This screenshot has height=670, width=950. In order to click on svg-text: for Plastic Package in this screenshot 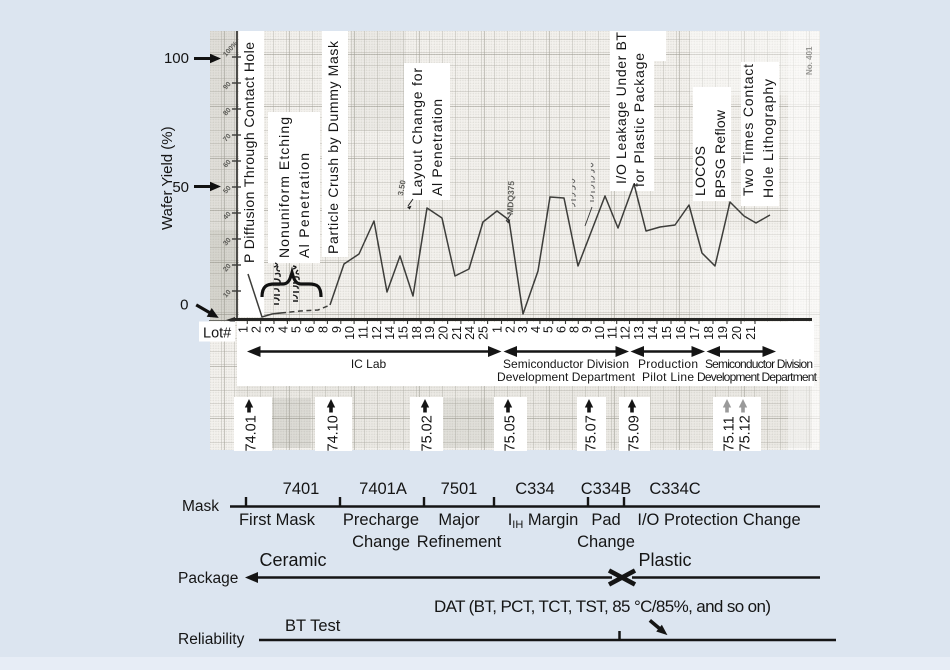, I will do `click(639, 120)`.